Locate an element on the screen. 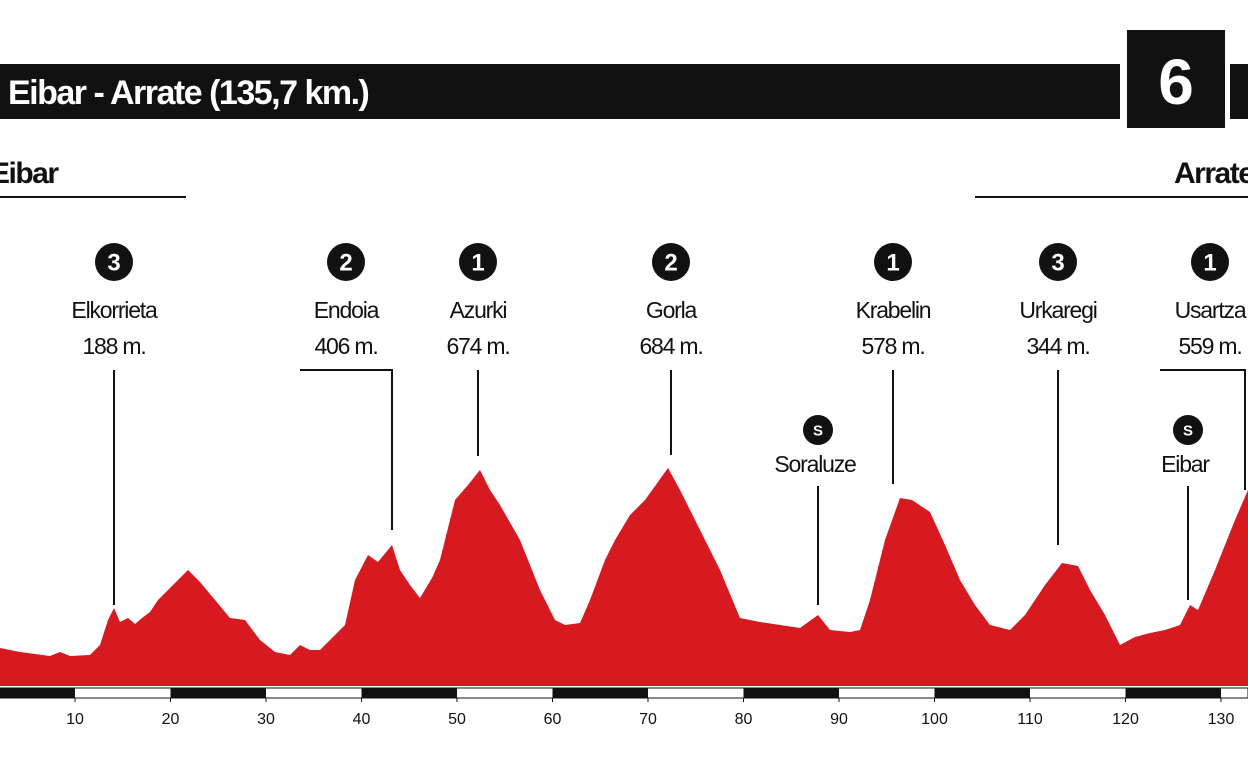  climb-name: Urkaregi is located at coordinates (1057, 310).